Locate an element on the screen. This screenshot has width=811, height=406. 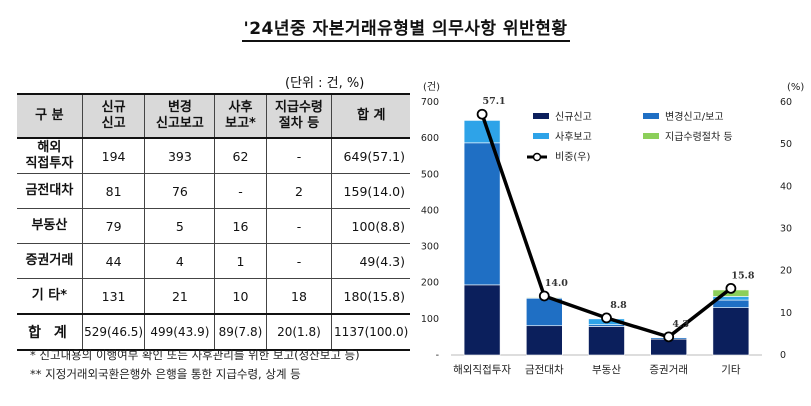
x-tick-label: 부동산 is located at coordinates (606, 370).